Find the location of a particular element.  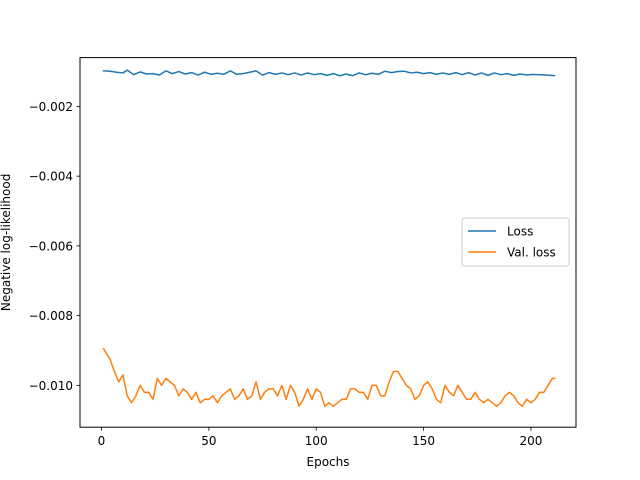

x-tick-label: 0 is located at coordinates (102, 441).